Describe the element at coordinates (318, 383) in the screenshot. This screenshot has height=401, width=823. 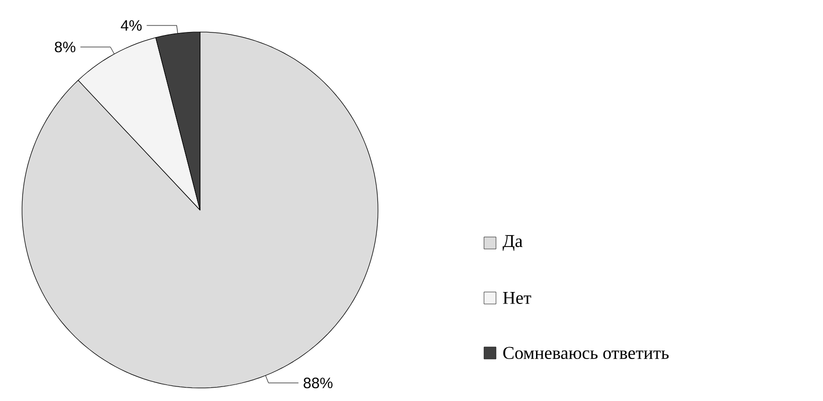
I see `data-label: 88%` at that location.